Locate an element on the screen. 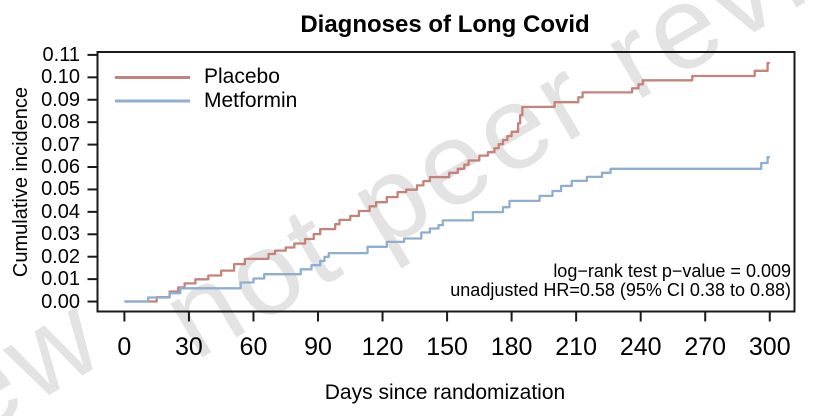 Image resolution: width=814 pixels, height=416 pixels. x-tick-label: 60 is located at coordinates (253, 347).